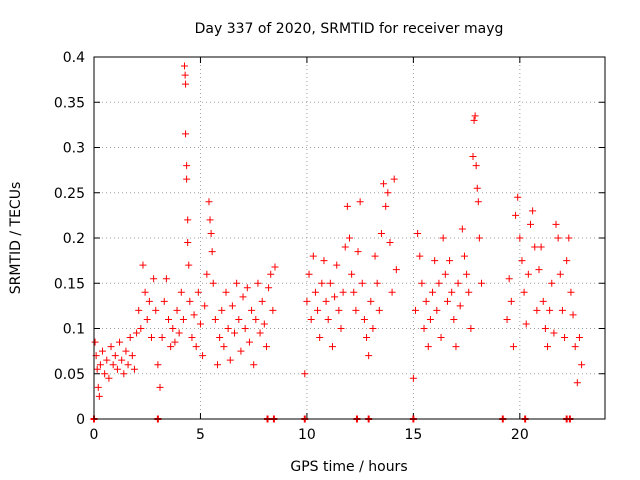  Describe the element at coordinates (200, 435) in the screenshot. I see `x-tick-label: 5` at that location.